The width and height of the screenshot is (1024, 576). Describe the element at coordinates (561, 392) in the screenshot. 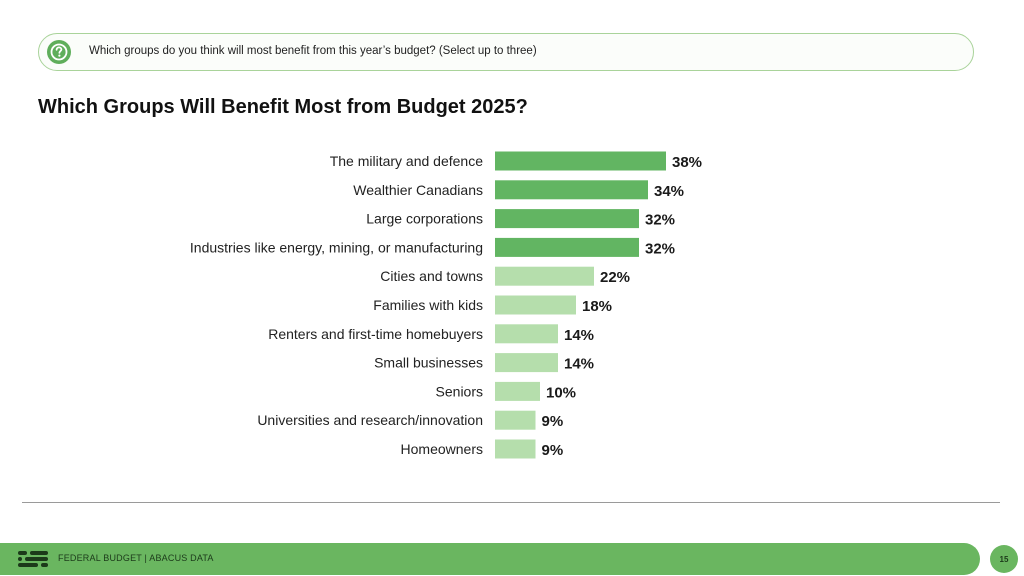

I see `value-label: 10%` at that location.